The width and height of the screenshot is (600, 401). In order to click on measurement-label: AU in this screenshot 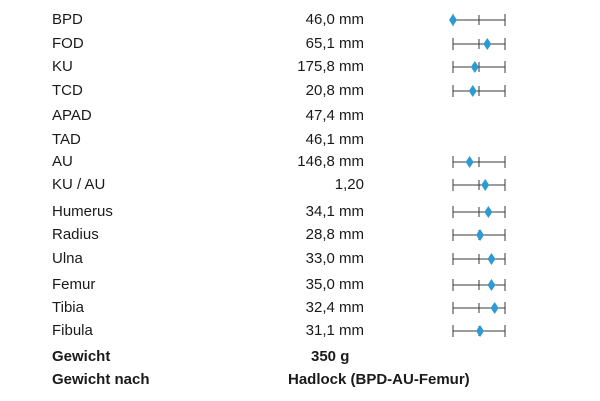, I will do `click(62, 161)`.